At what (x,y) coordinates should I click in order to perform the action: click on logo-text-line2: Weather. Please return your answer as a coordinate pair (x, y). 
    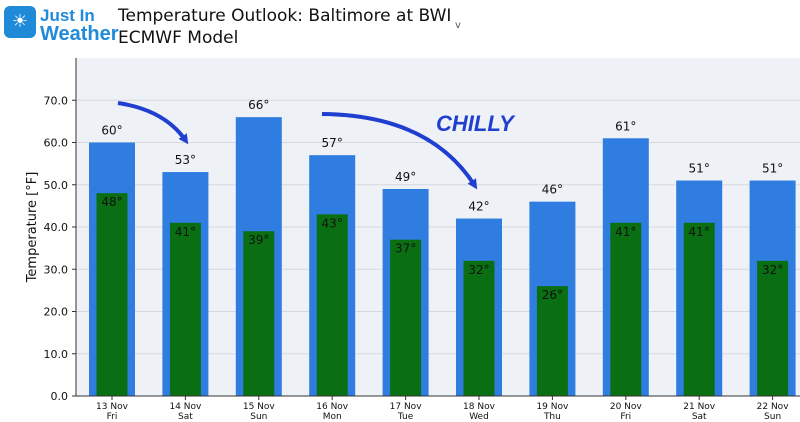
    Looking at the image, I should click on (79, 34).